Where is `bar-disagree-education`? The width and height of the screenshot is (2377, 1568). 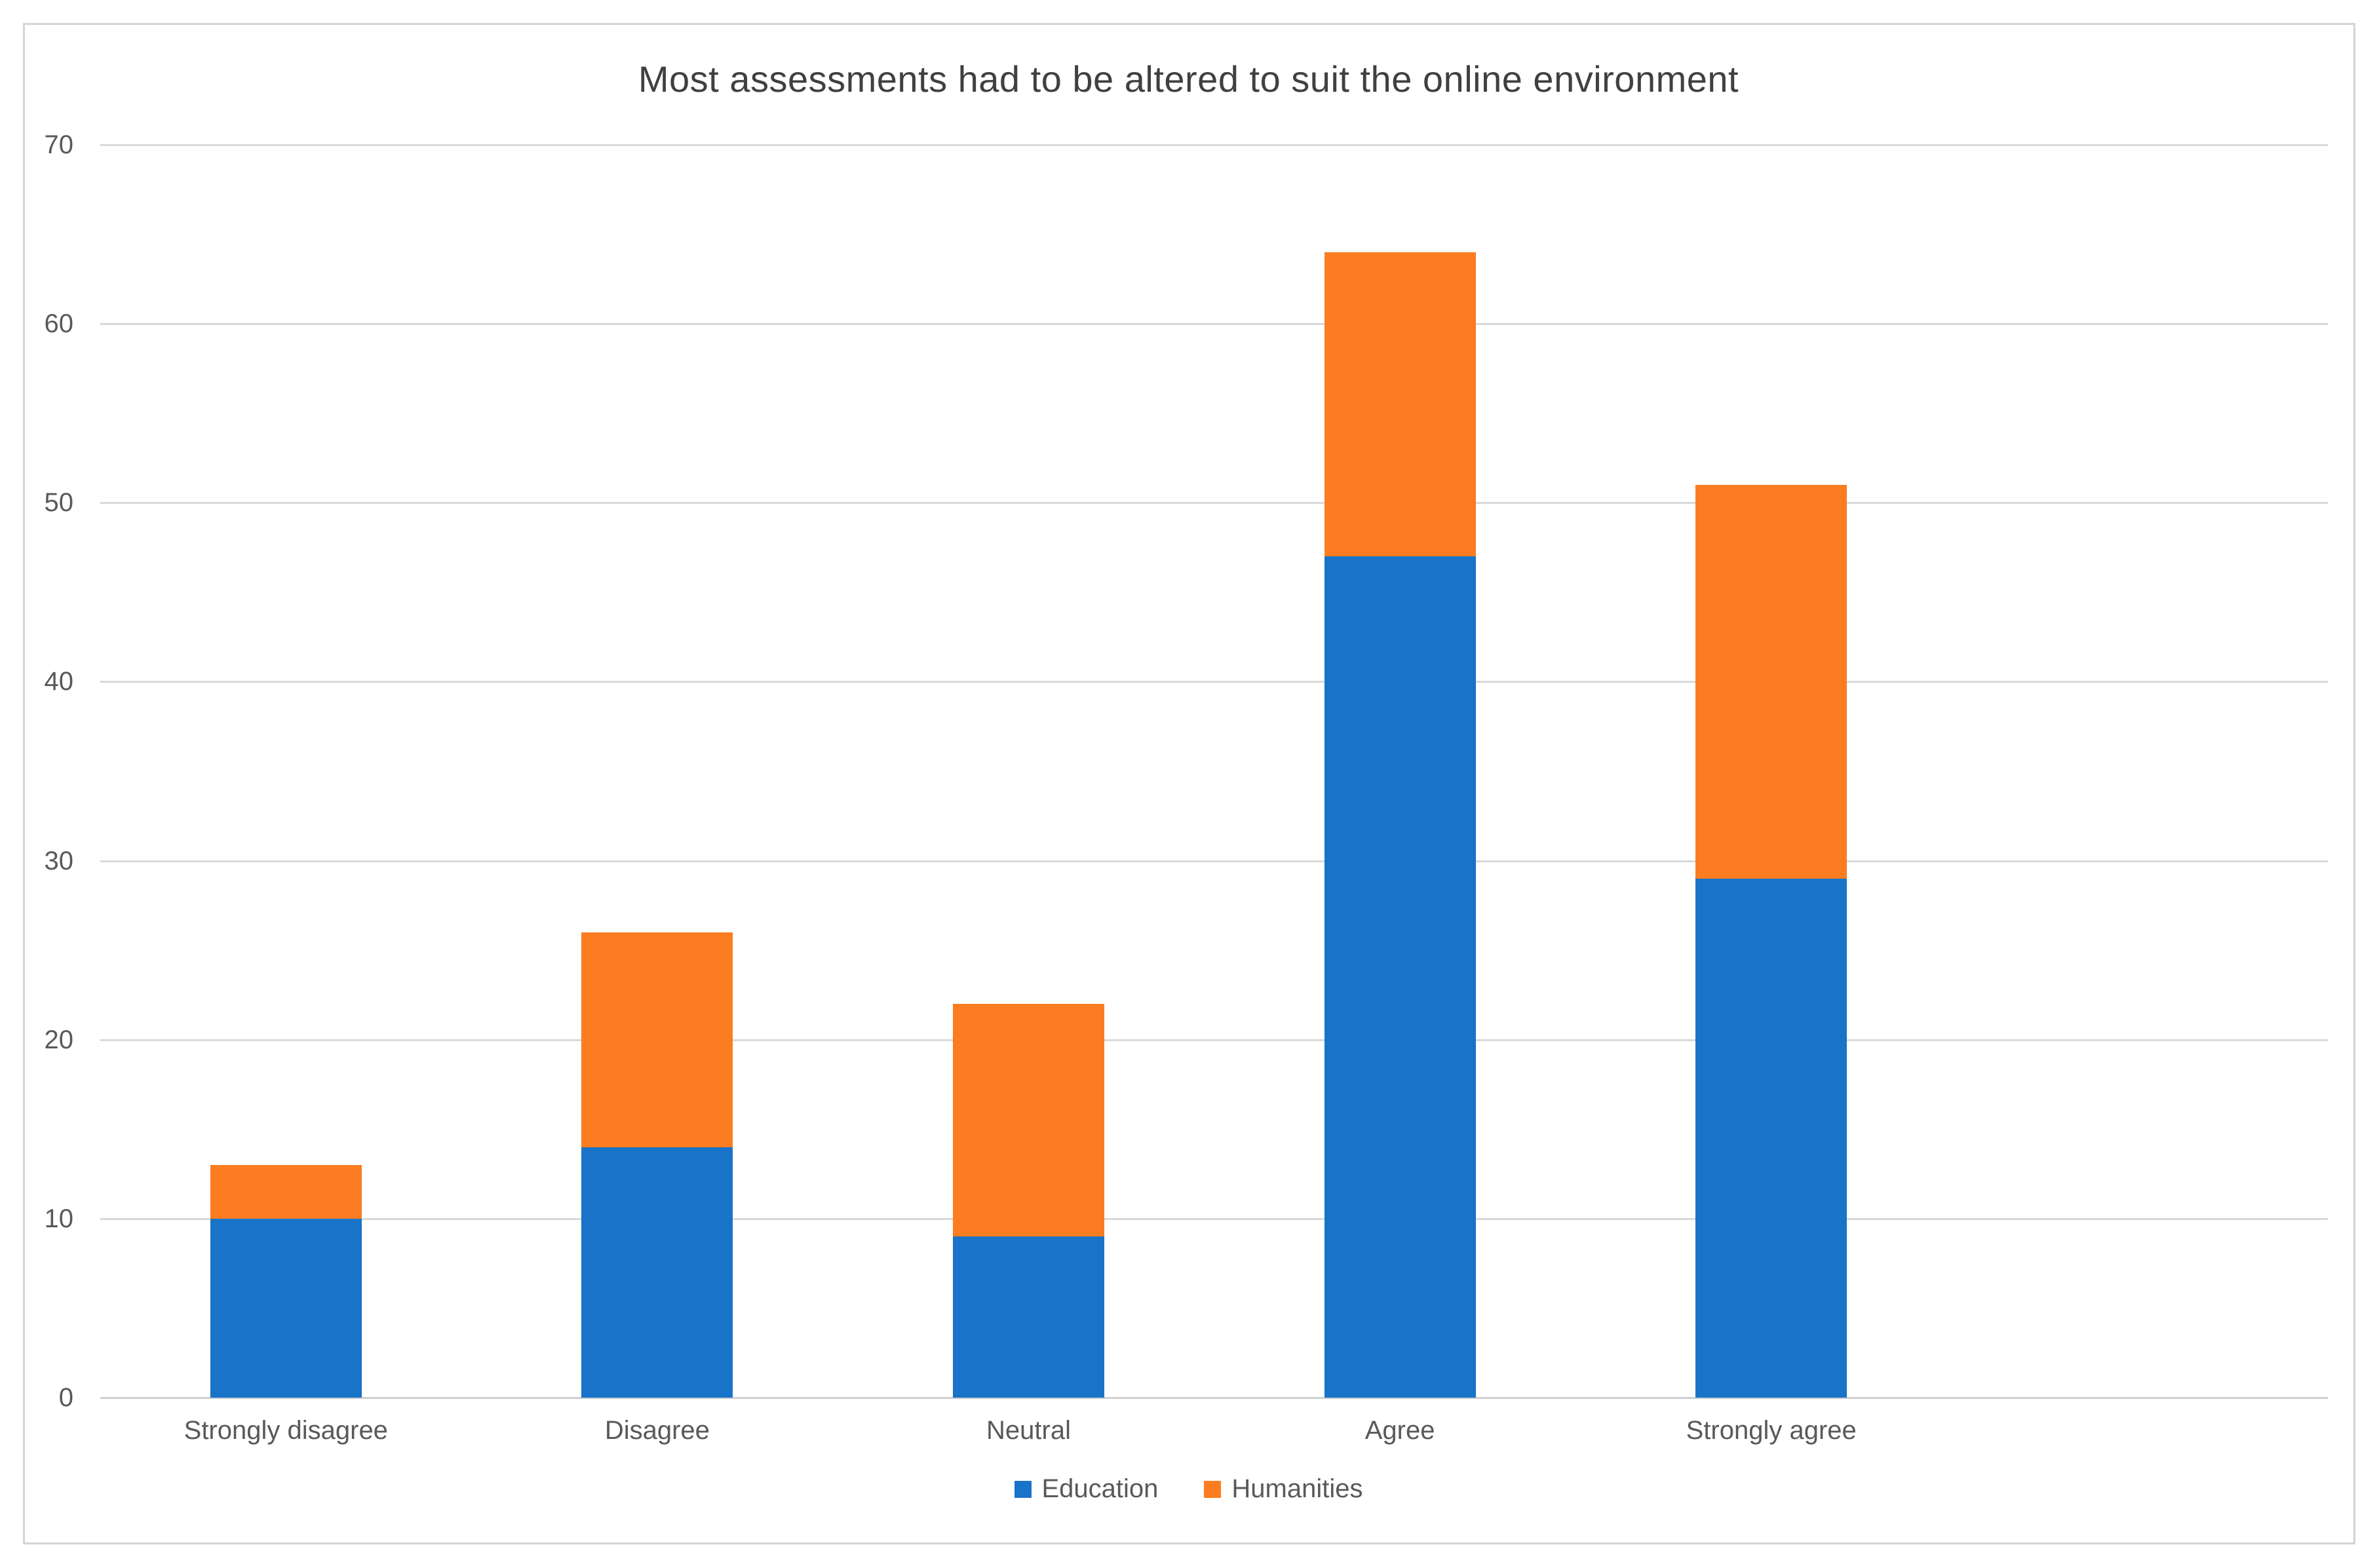 bar-disagree-education is located at coordinates (657, 1273).